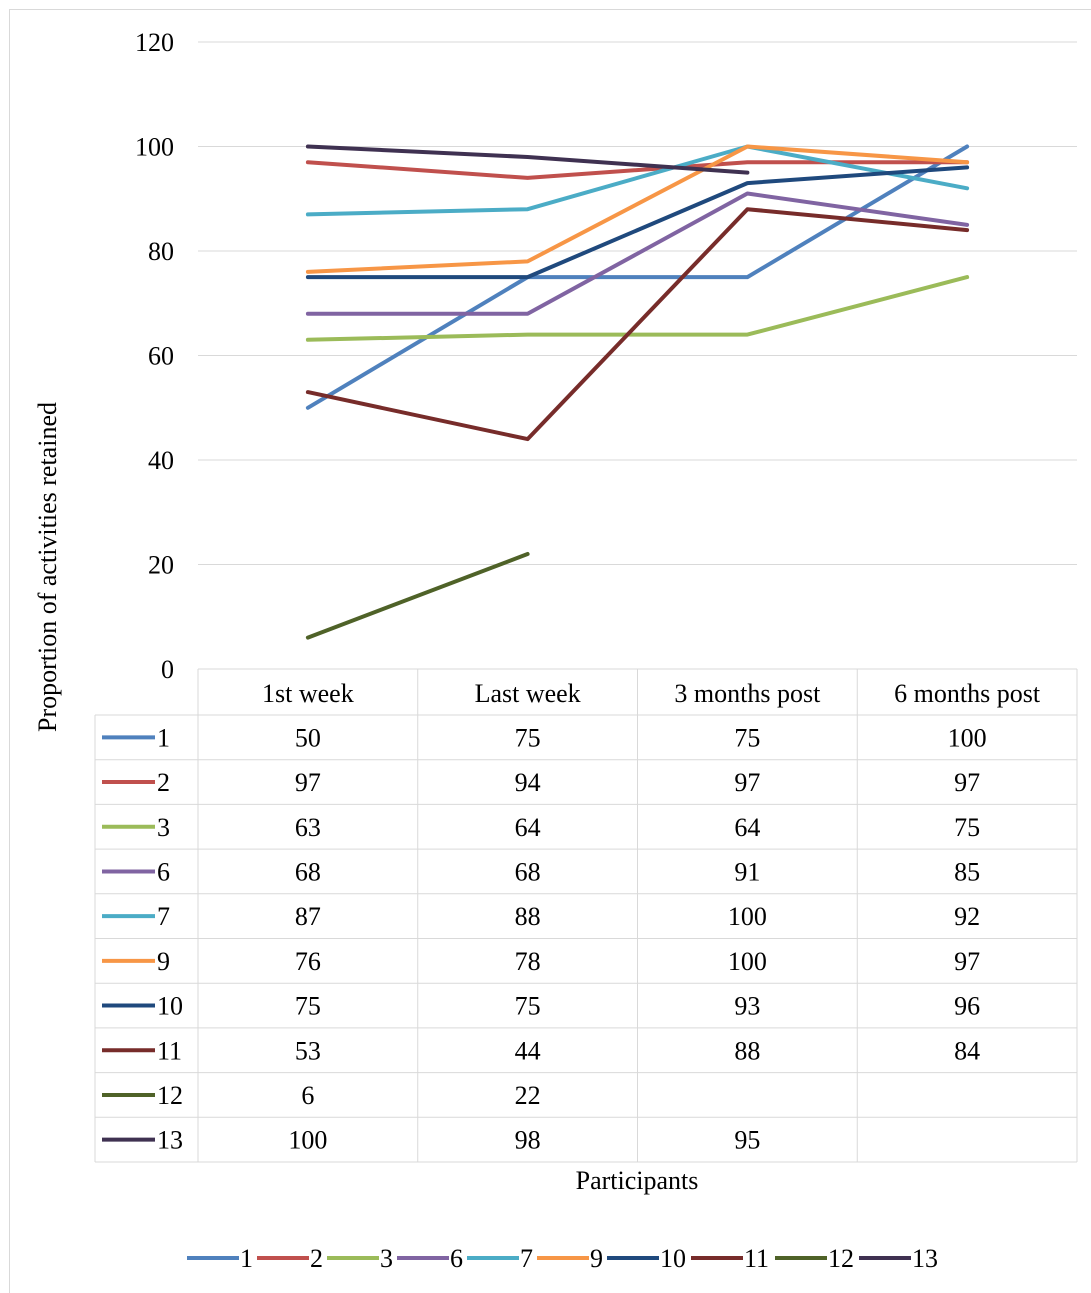  I want to click on table-value-cell: 98, so click(528, 1140).